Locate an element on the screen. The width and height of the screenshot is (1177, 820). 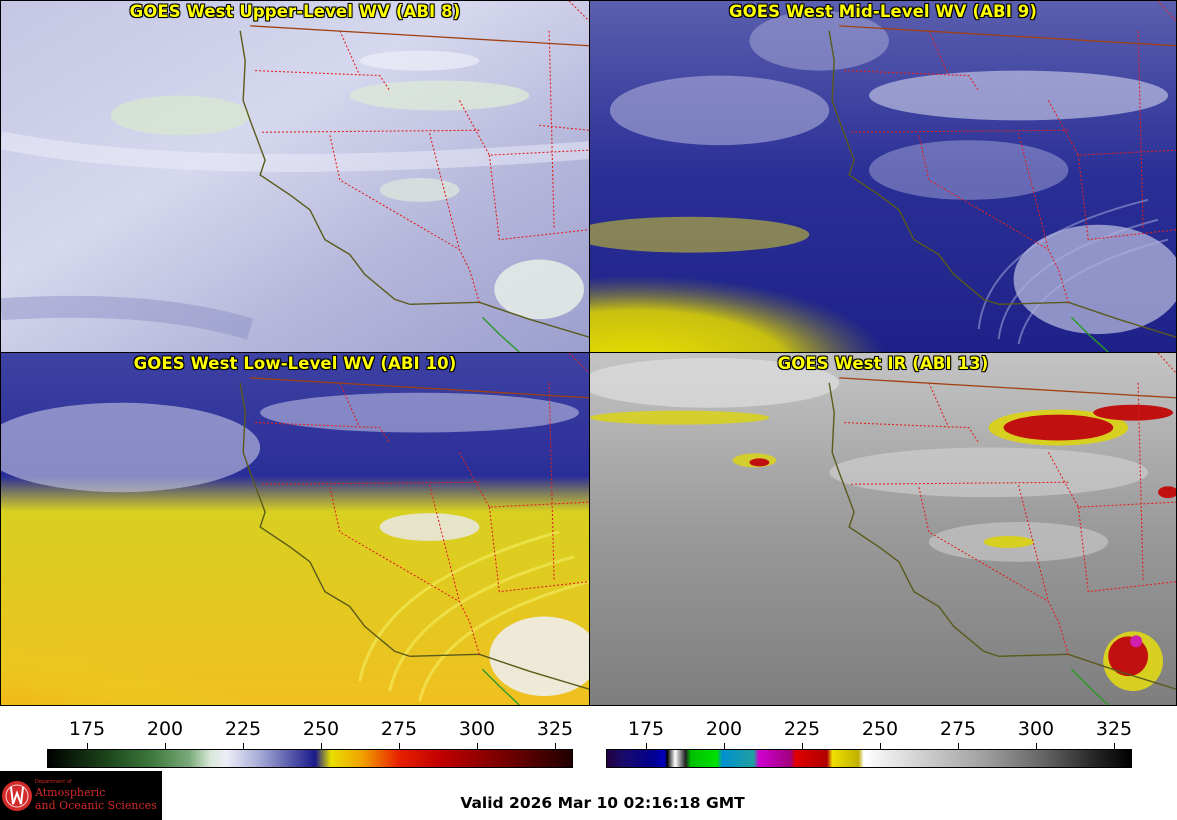
department-name-line1: Atmospheric is located at coordinates (70, 792).